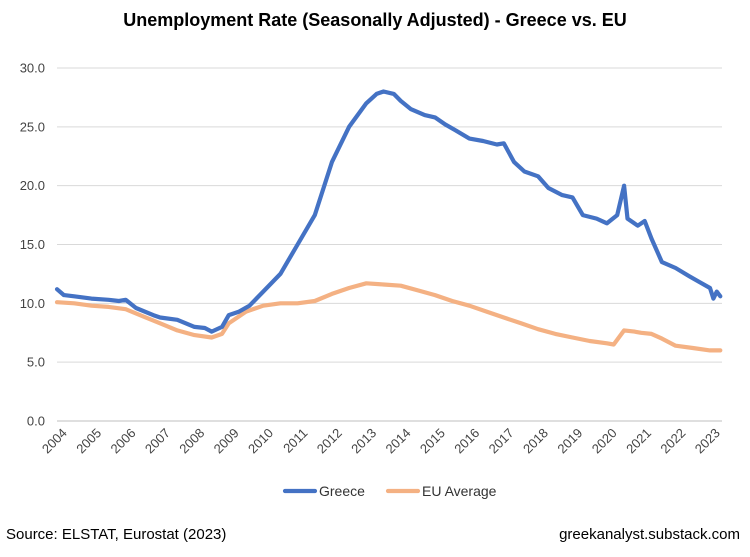  What do you see at coordinates (569, 440) in the screenshot?
I see `x-tick-label: 2019` at bounding box center [569, 440].